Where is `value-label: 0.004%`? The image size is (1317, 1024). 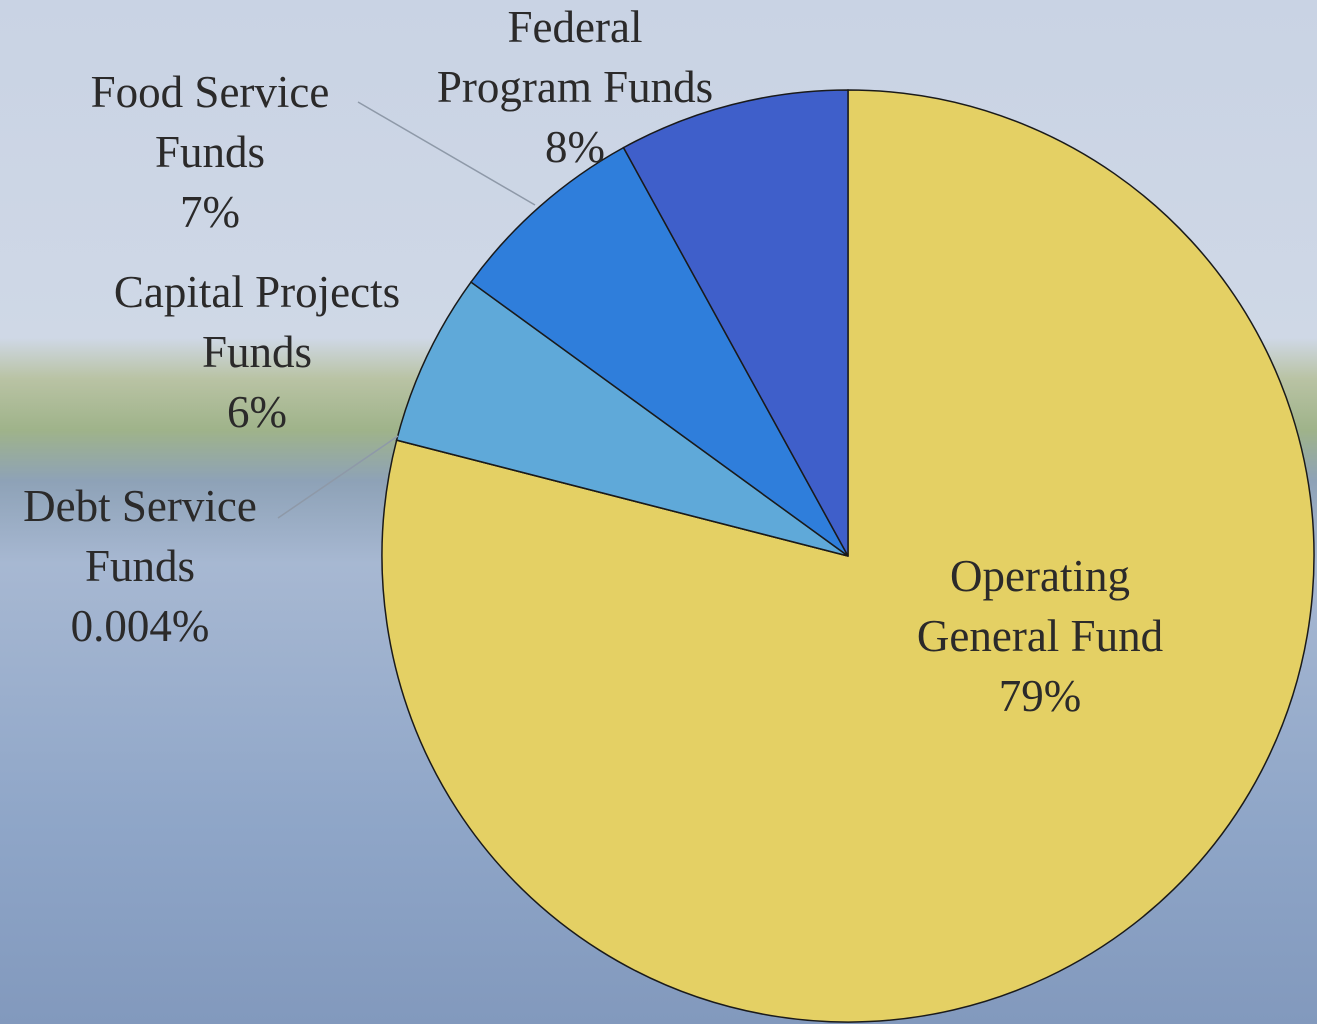 value-label: 0.004% is located at coordinates (140, 626).